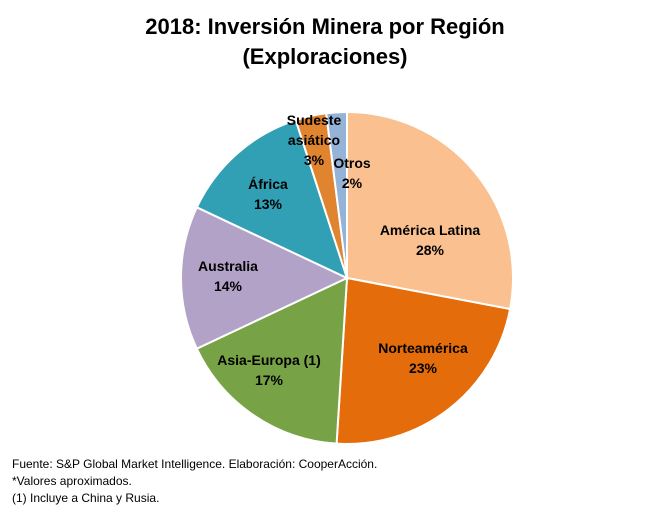  I want to click on slice-label-line: Asia-Europa (1), so click(268, 360).